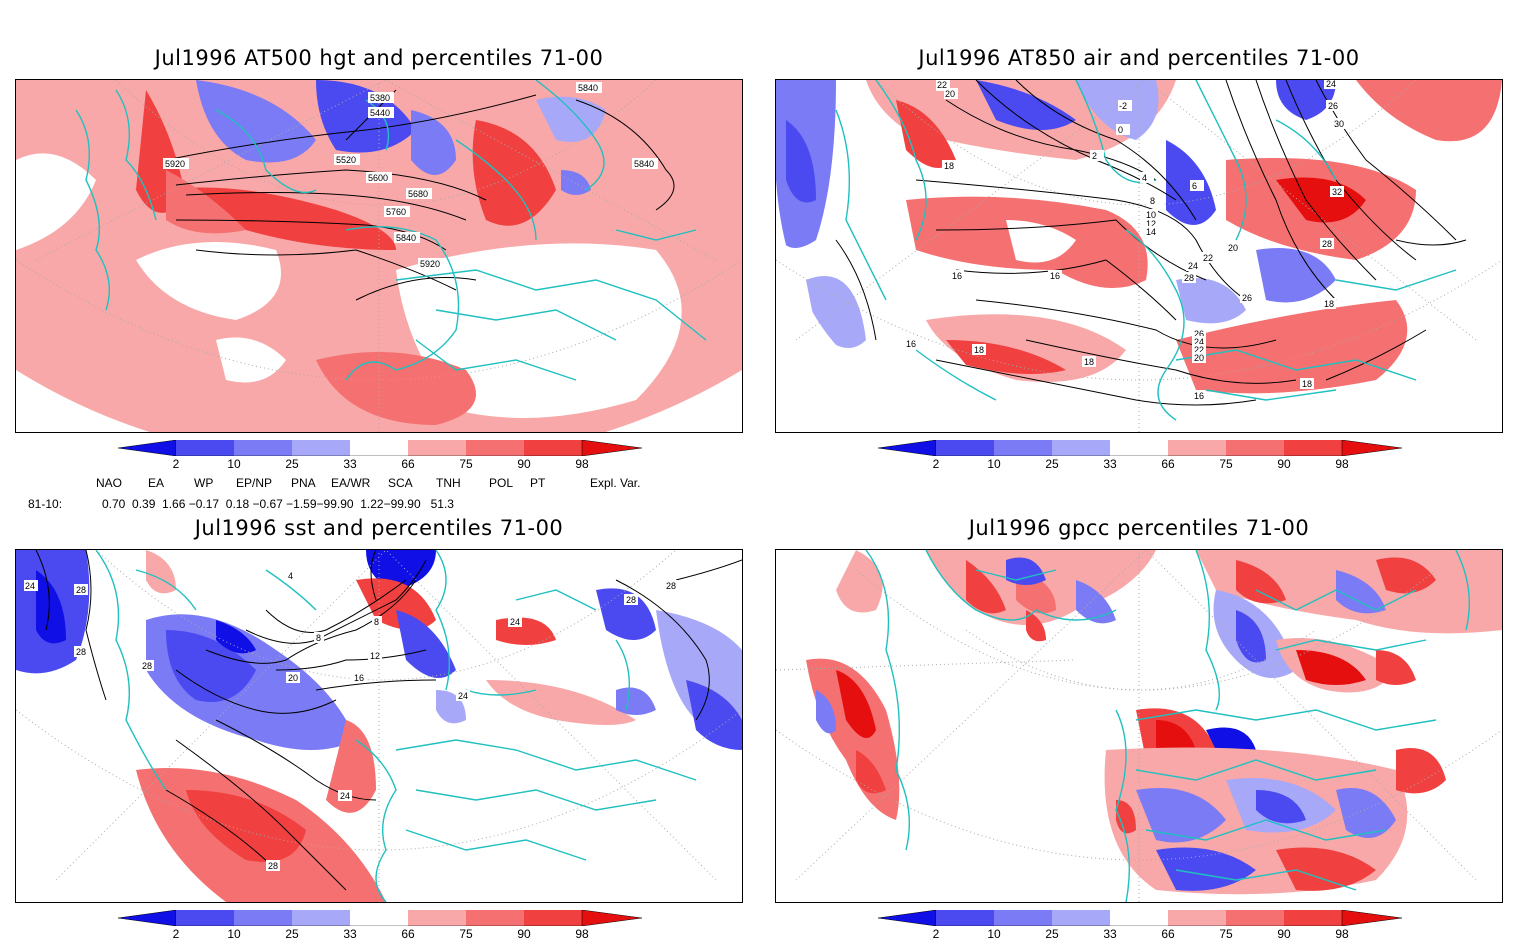 The image size is (1520, 950). I want to click on panel-title-sst: Jul1996 sst and percentiles 71-00, so click(379, 528).